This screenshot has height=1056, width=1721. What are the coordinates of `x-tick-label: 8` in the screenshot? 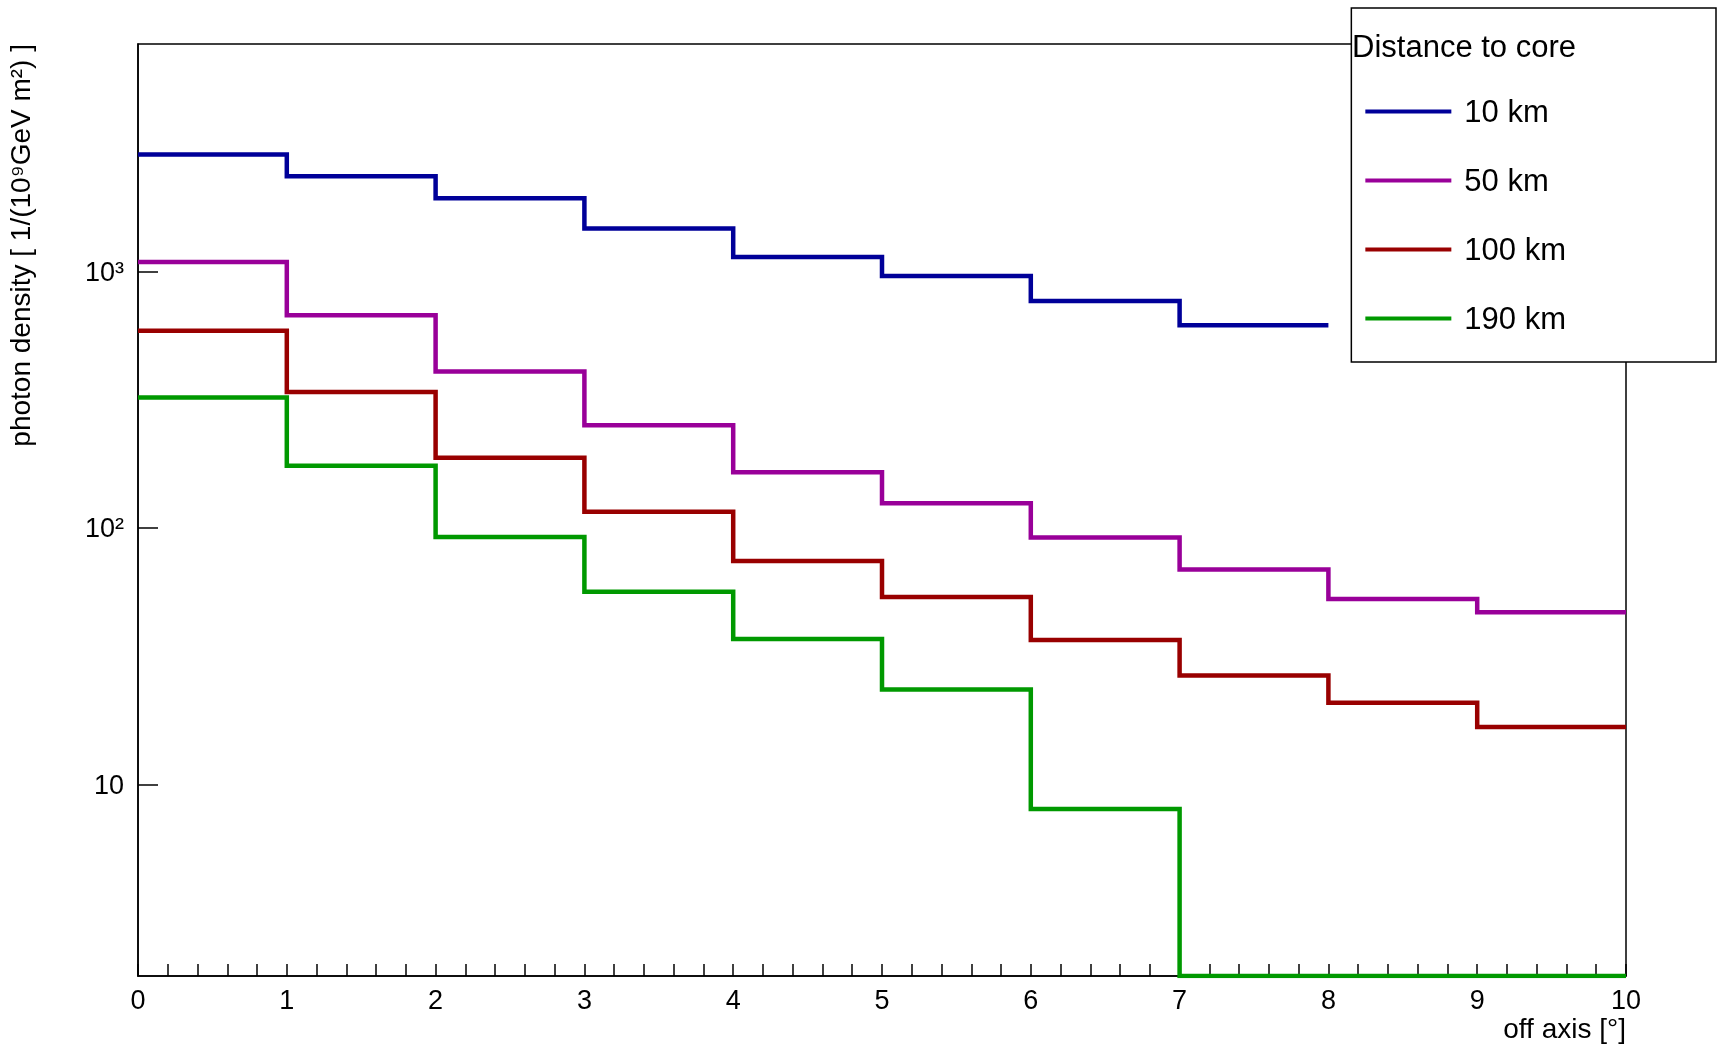 It's located at (1328, 999).